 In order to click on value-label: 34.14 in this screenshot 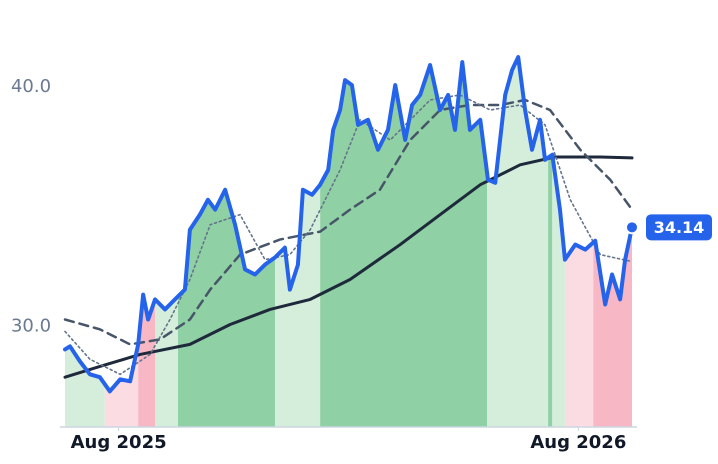, I will do `click(679, 227)`.